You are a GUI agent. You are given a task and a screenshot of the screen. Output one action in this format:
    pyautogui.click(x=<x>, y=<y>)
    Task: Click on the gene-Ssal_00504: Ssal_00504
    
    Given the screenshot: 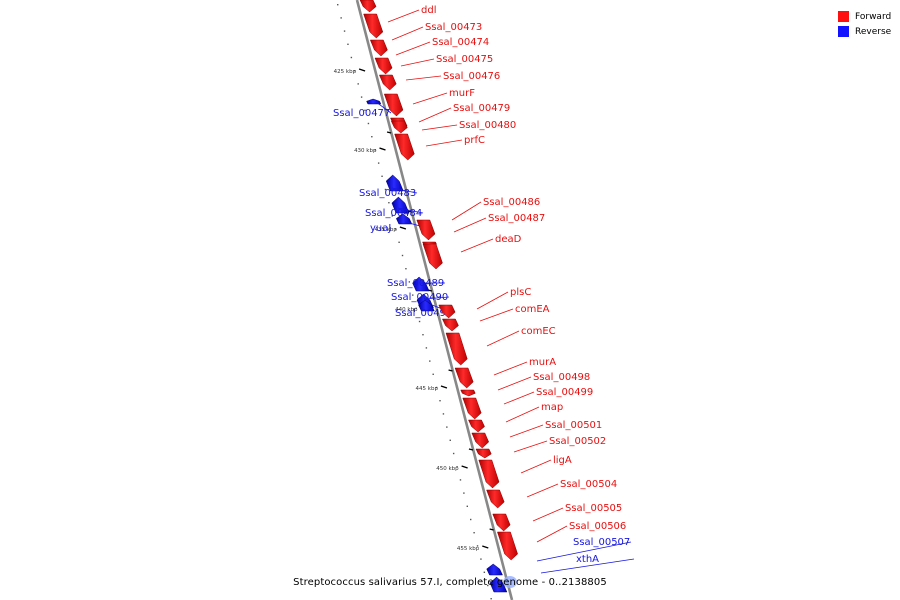 What is the action you would take?
    pyautogui.click(x=552, y=494)
    